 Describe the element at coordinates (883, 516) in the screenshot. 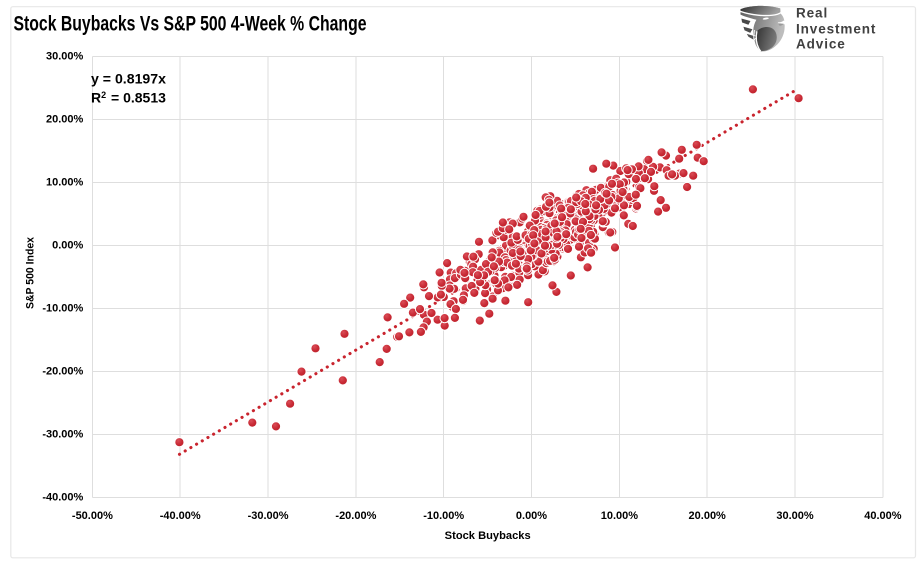

I see `svg-text: 40.00%` at that location.